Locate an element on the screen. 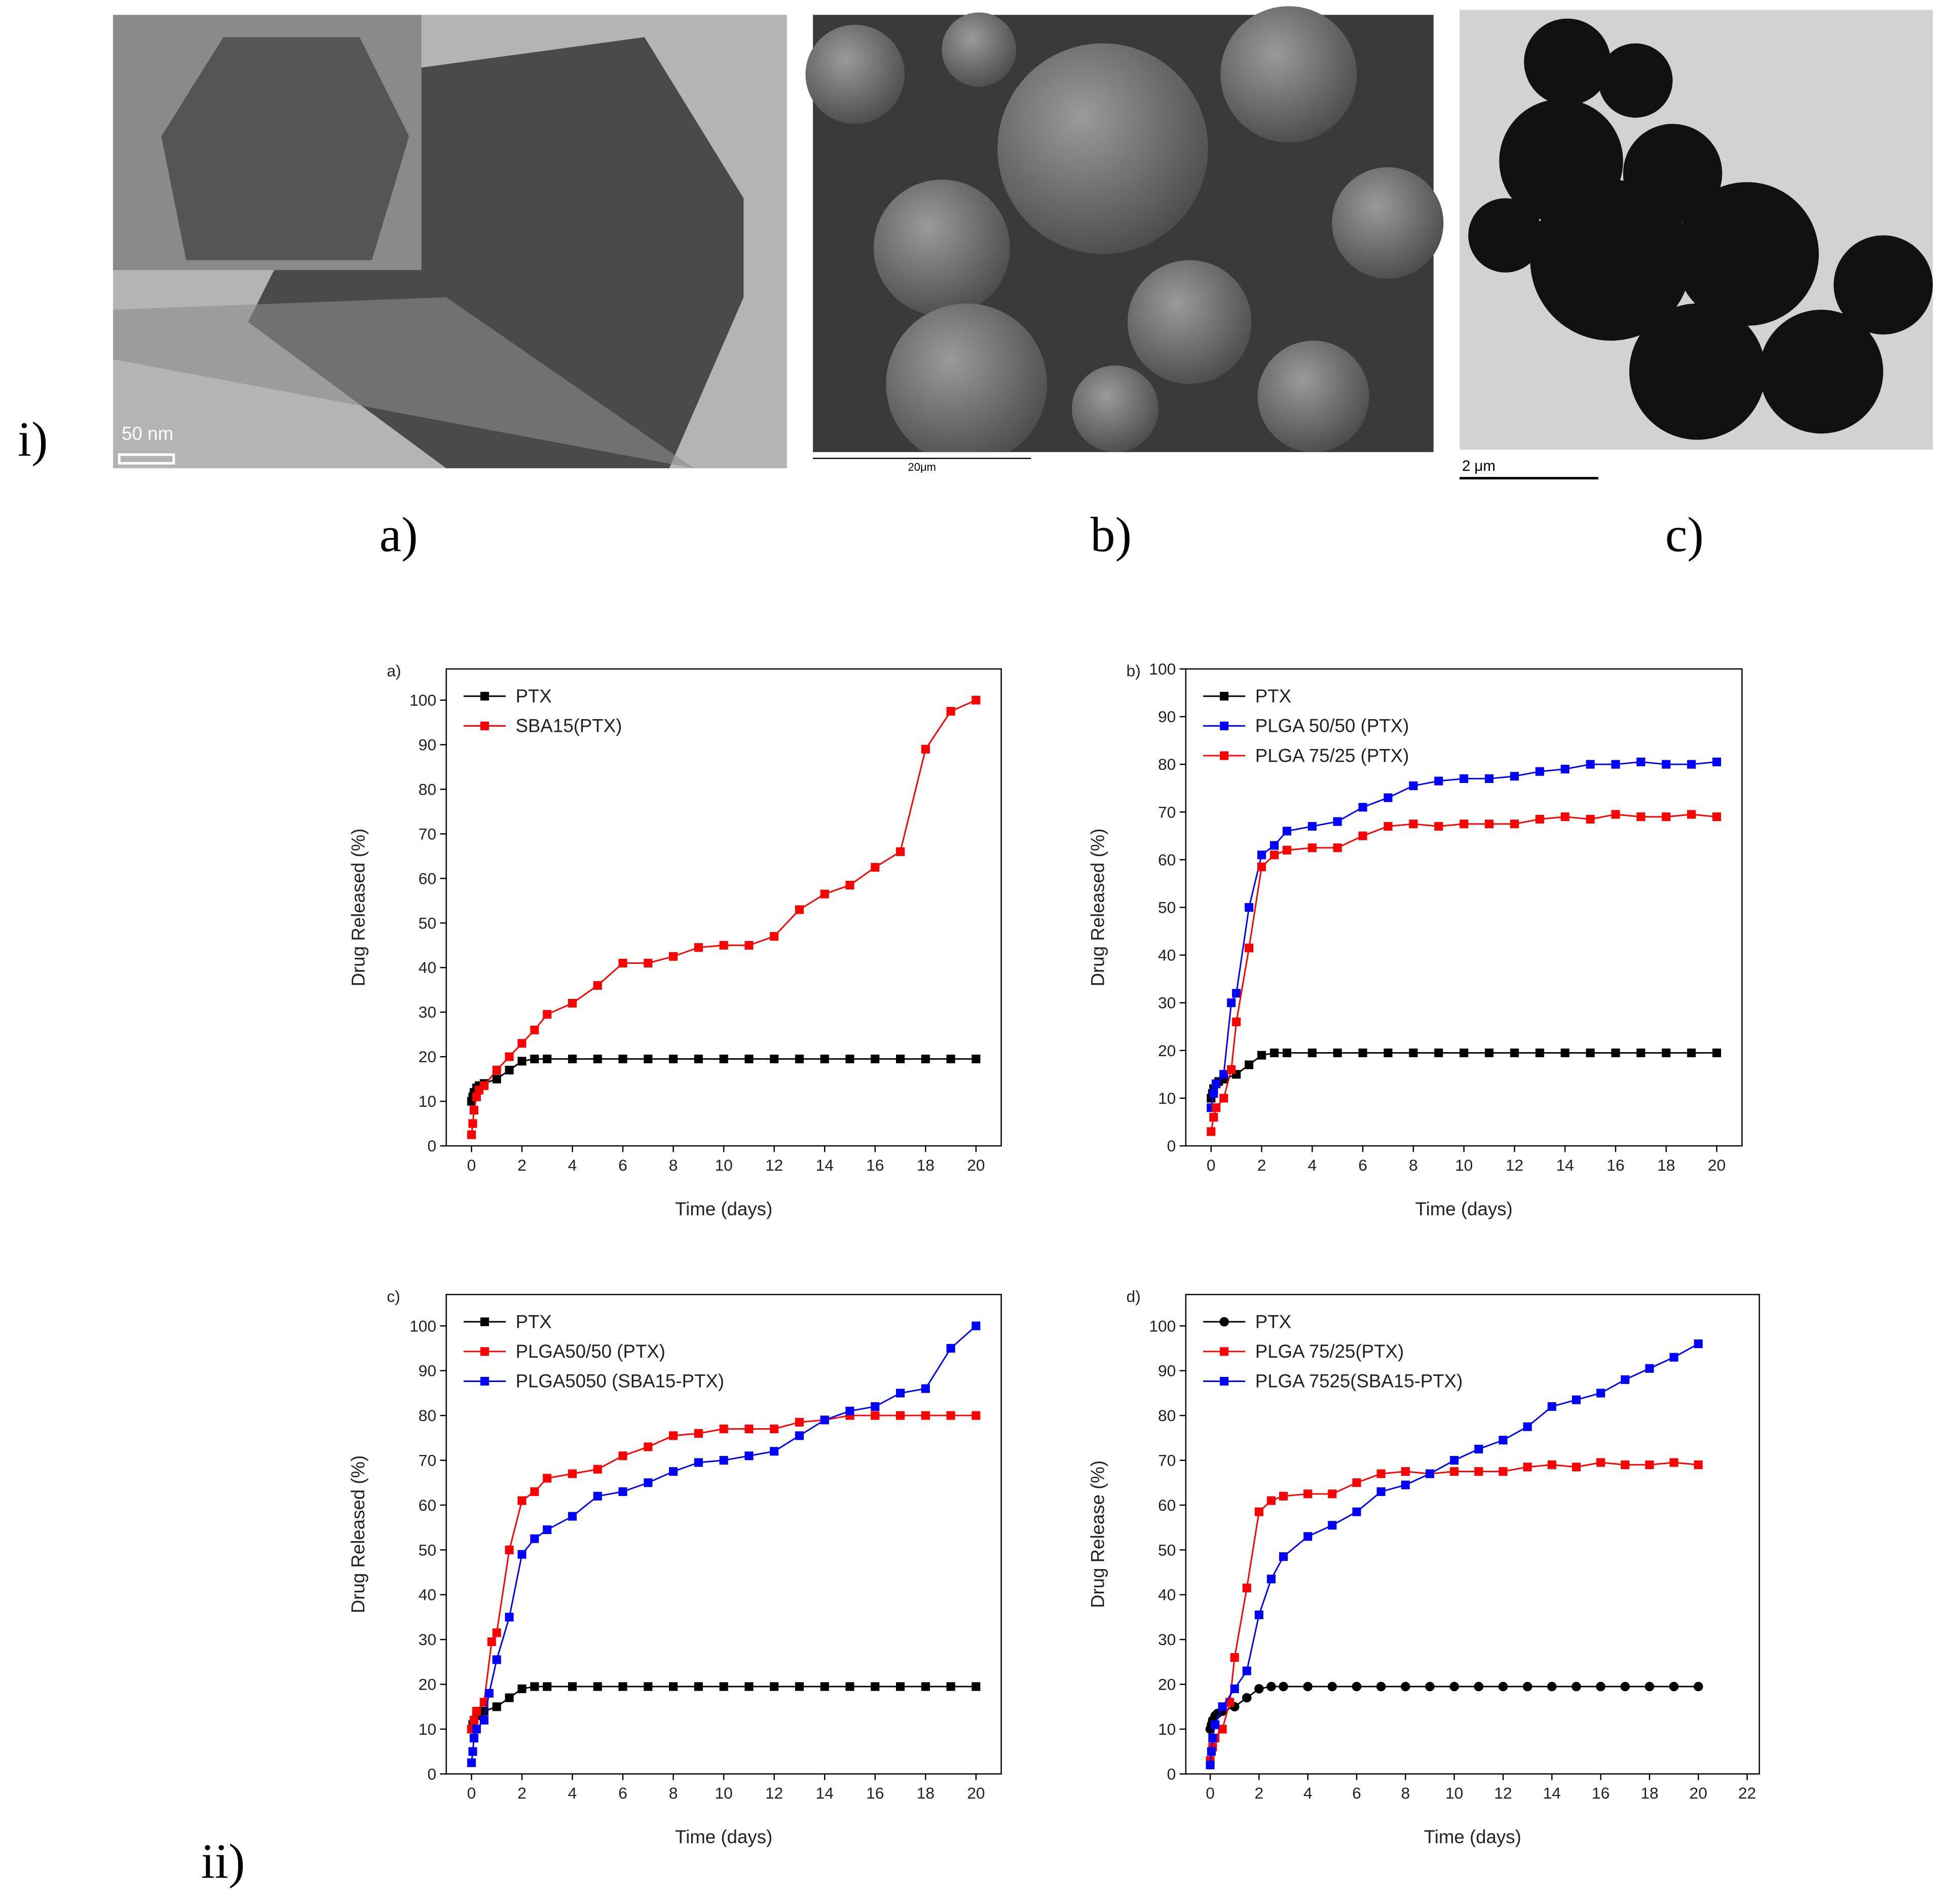 The height and width of the screenshot is (1904, 1943). y-tick-label: 10 is located at coordinates (427, 1101).